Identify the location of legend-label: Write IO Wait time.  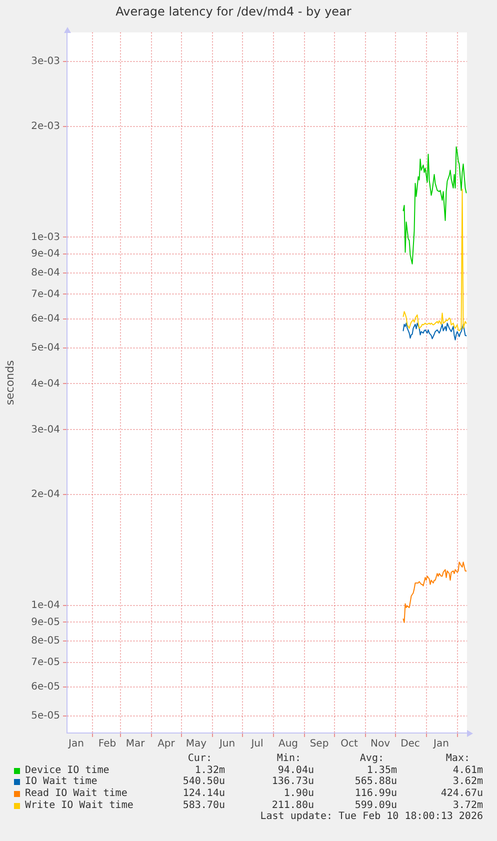
(79, 806).